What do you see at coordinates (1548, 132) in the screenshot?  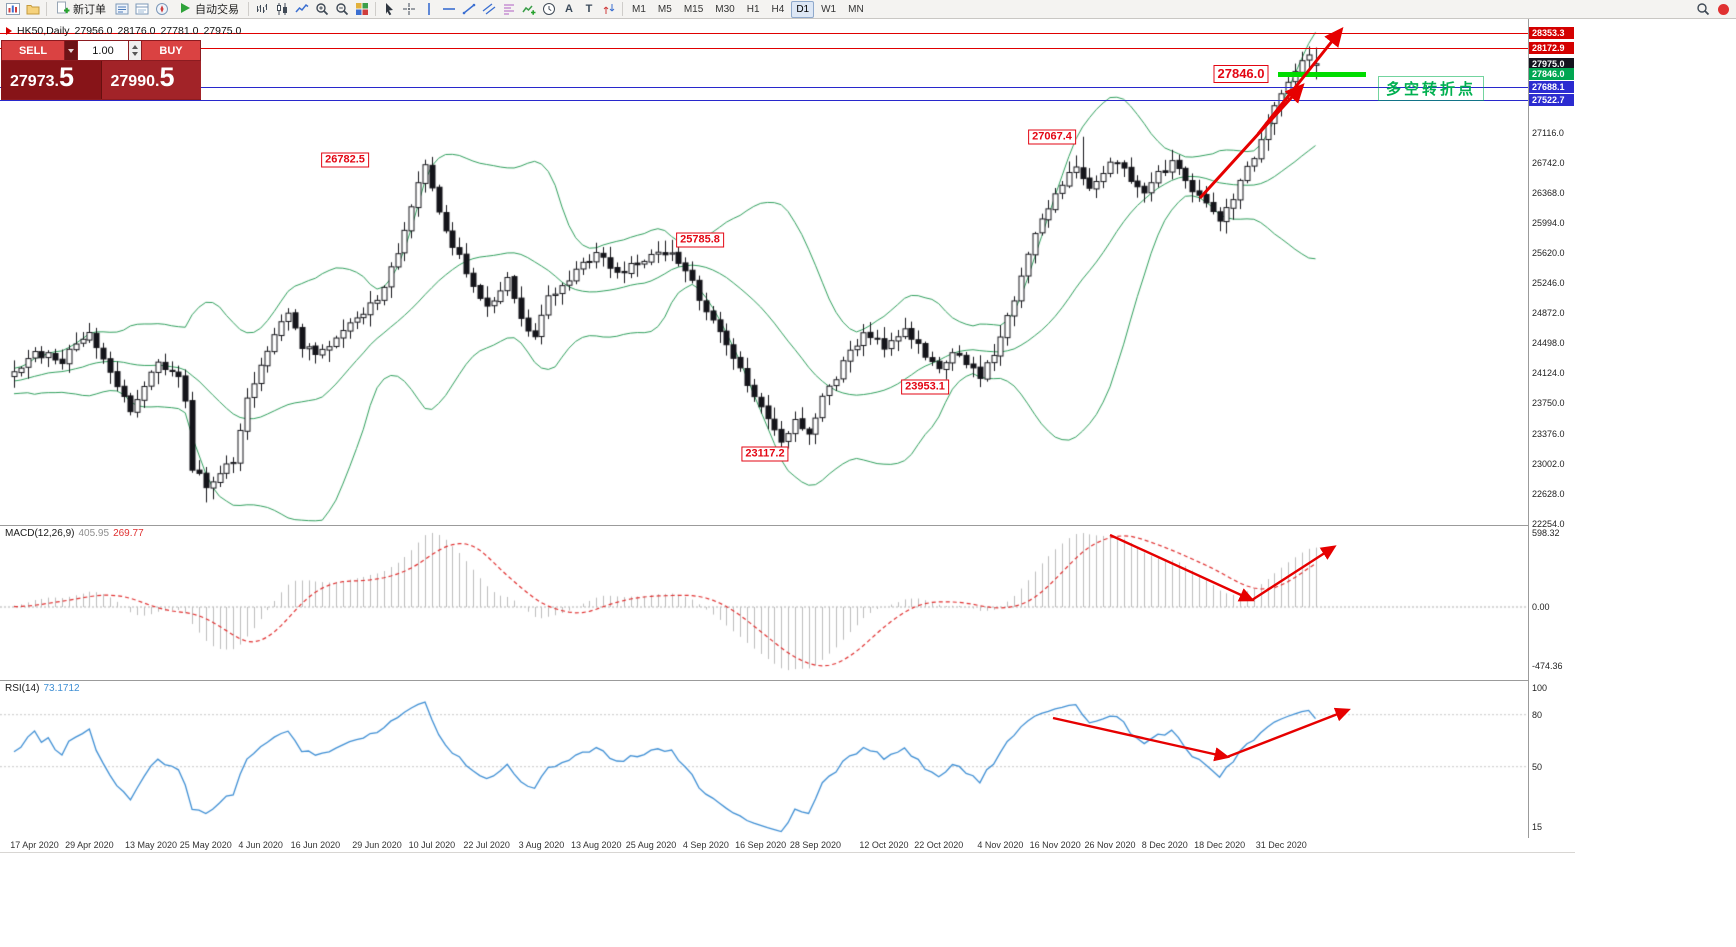 I see `price-tick: 27116.0` at bounding box center [1548, 132].